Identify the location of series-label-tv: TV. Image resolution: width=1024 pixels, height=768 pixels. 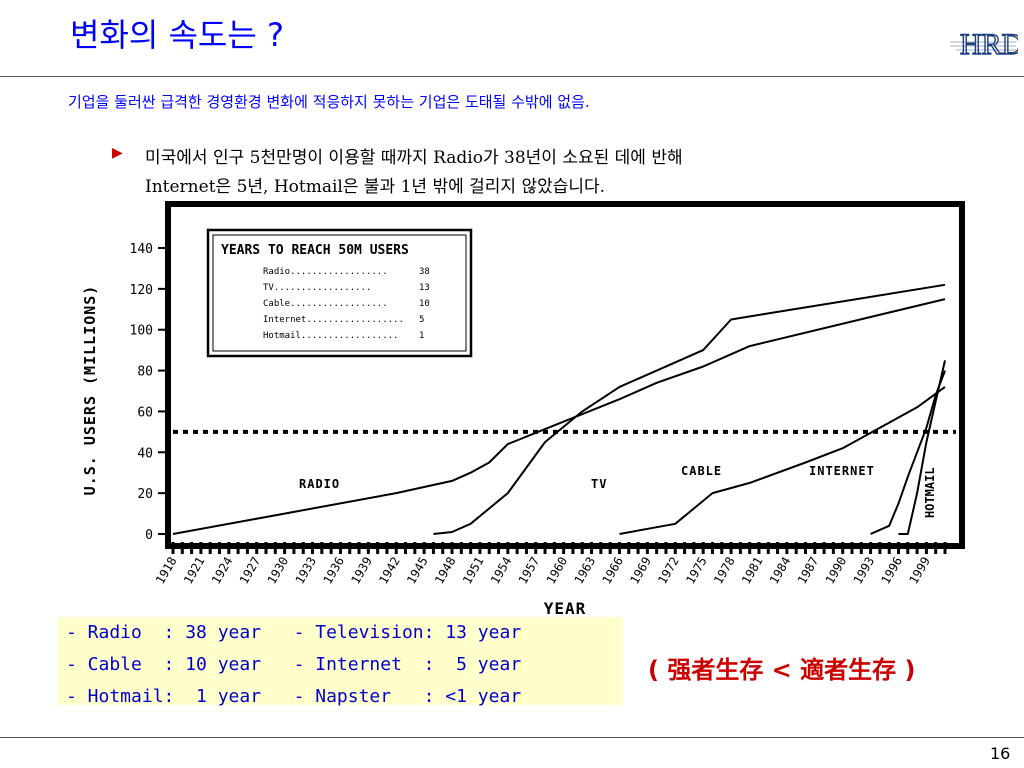
(599, 484).